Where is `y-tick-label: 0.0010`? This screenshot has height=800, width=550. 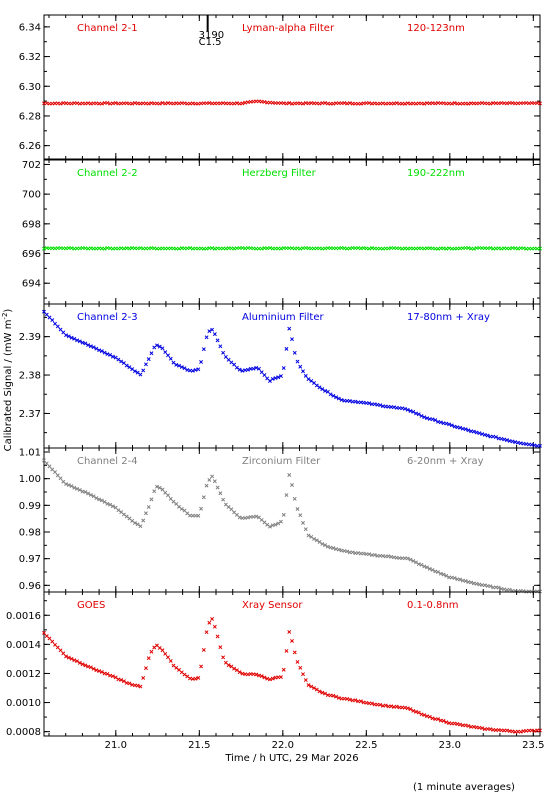
y-tick-label: 0.0010 is located at coordinates (23, 703).